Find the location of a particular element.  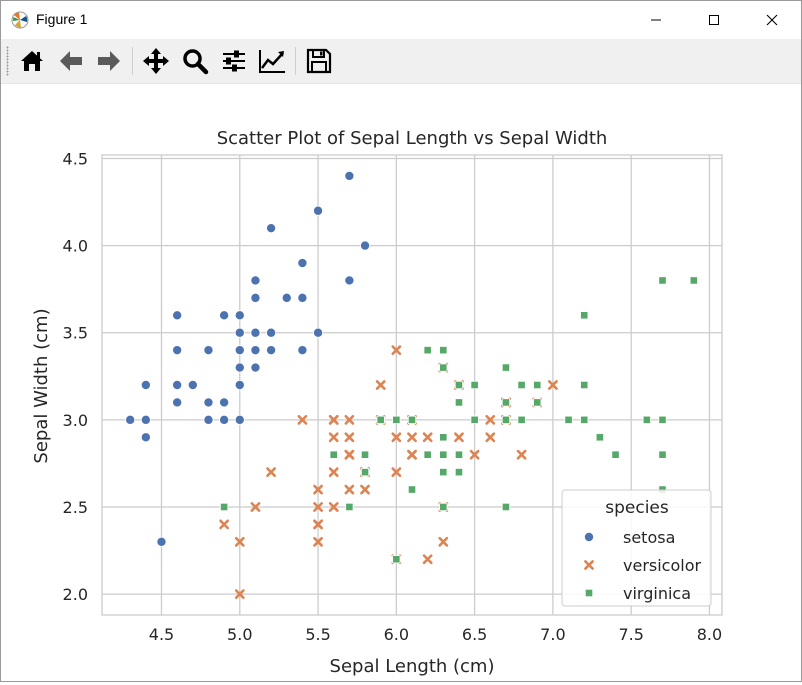

legend-label-virginica: virginica is located at coordinates (657, 593).